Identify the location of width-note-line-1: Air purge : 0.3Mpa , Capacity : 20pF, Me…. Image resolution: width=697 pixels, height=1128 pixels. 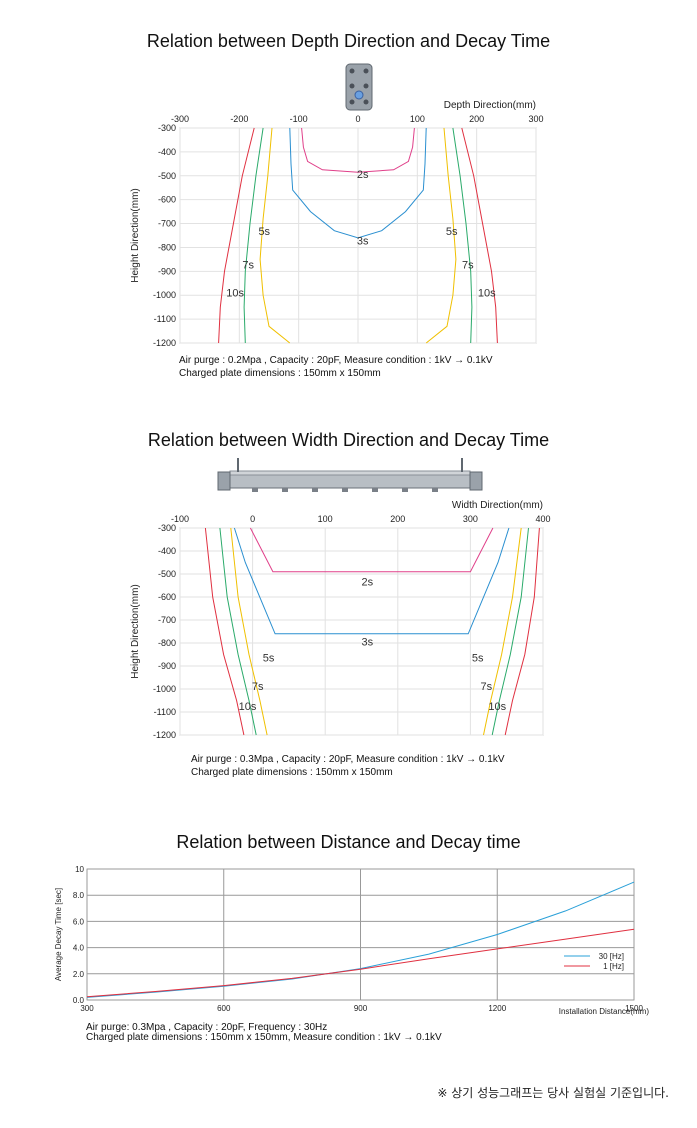
(348, 759).